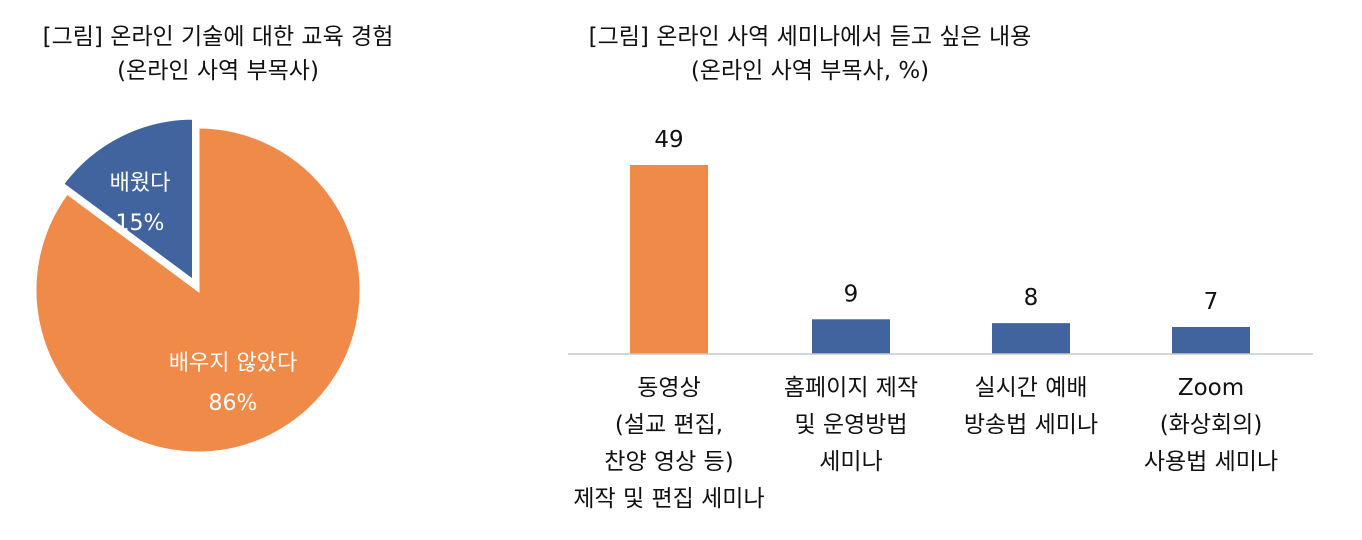 The width and height of the screenshot is (1362, 540). Describe the element at coordinates (669, 444) in the screenshot. I see `bar-category-label-1: 동영상 (설교 편집, 찬양 영상 등) 제작 및 편집 세미나` at that location.